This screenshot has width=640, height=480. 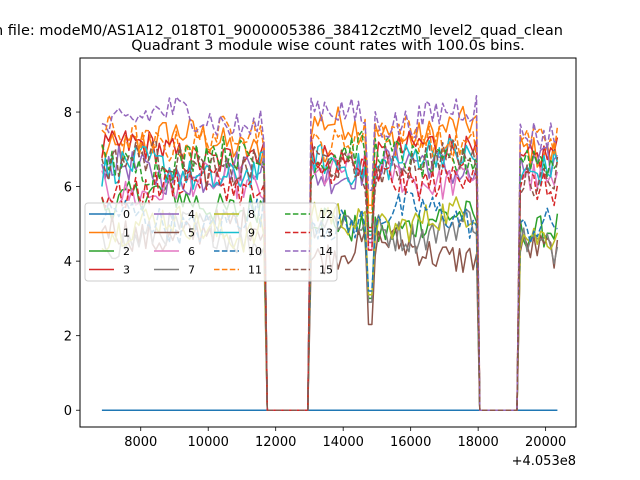 I want to click on x-tick-label: 8000, so click(x=140, y=442).